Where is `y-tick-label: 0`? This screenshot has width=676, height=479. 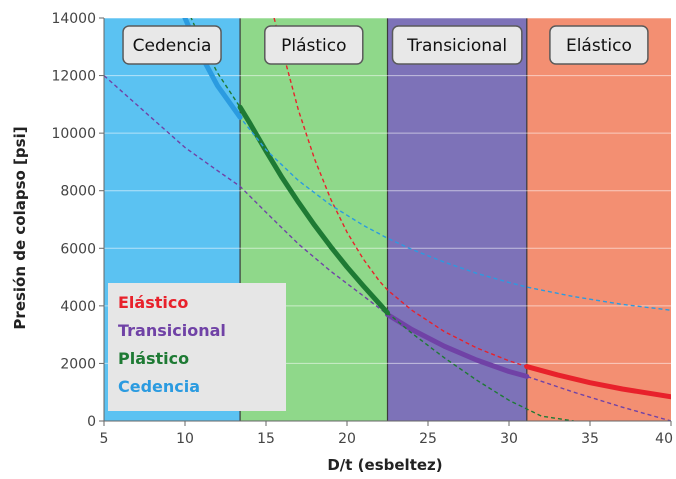
y-tick-label: 0 is located at coordinates (91, 422).